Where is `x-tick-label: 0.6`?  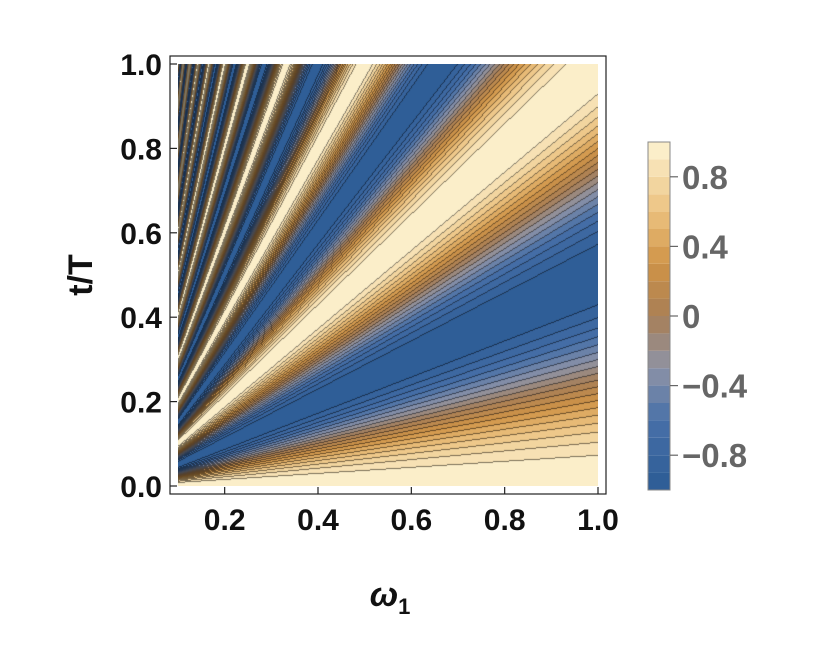
x-tick-label: 0.6 is located at coordinates (411, 520).